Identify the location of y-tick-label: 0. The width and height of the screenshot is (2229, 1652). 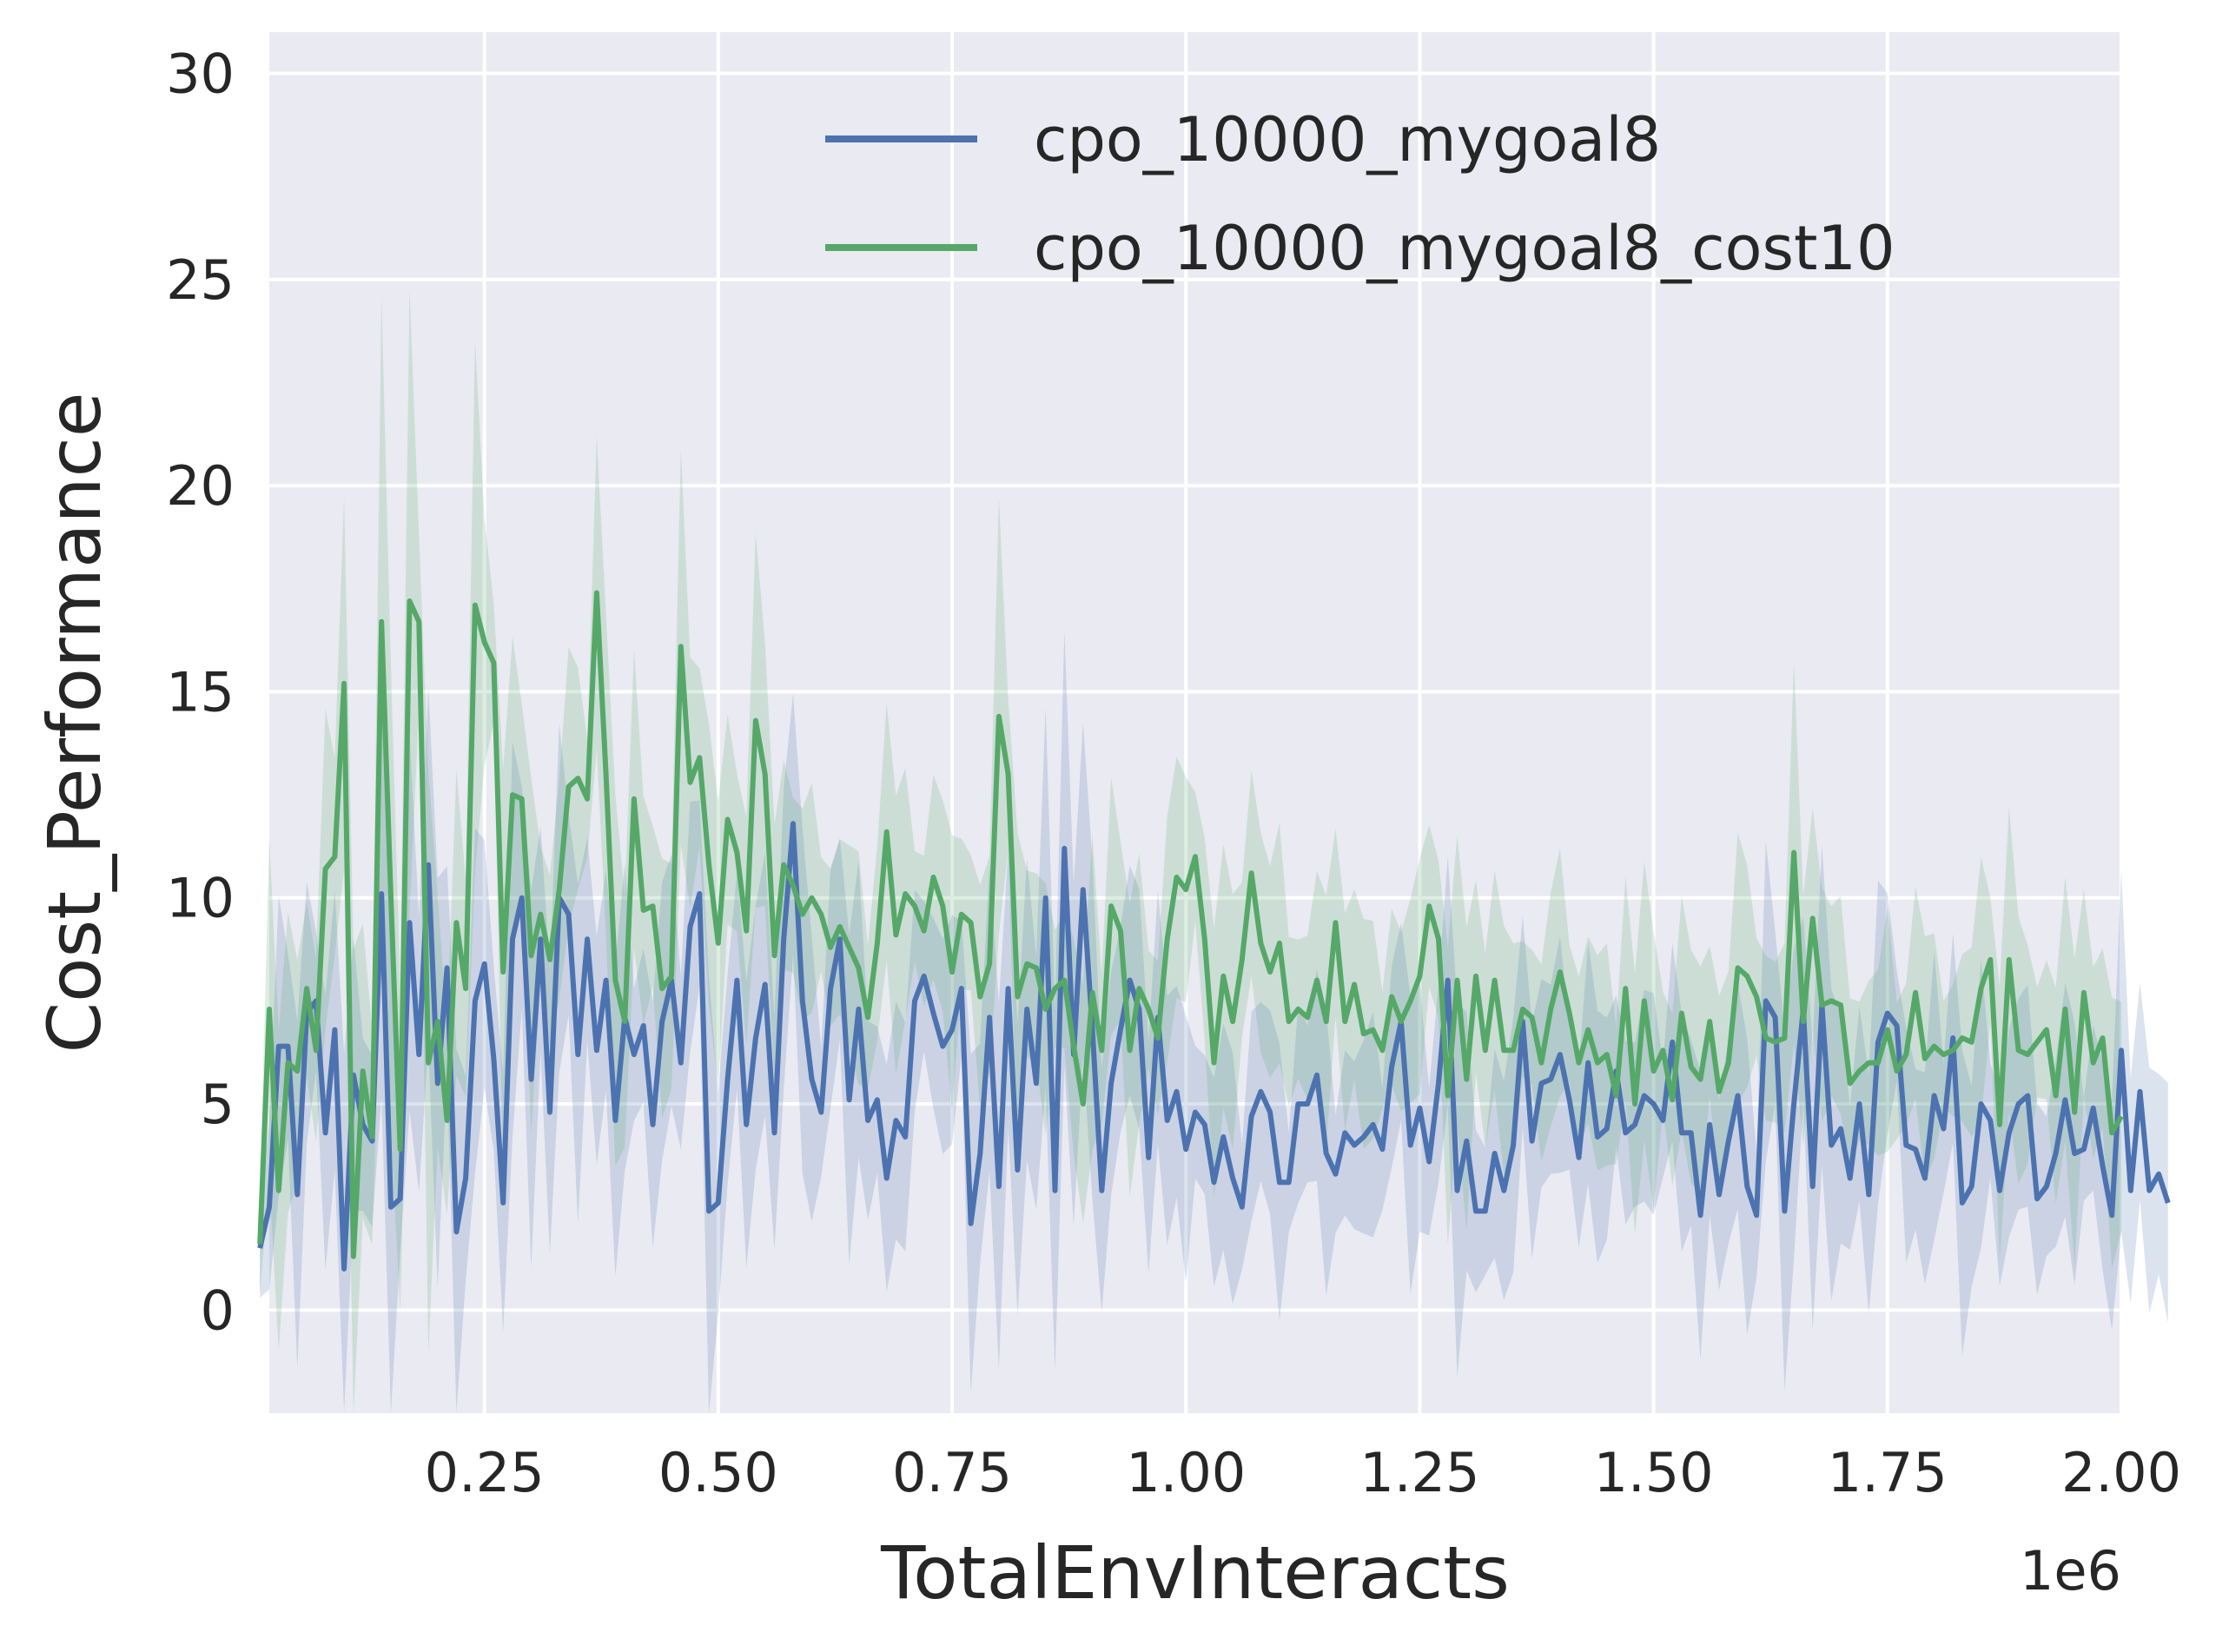
(218, 1310).